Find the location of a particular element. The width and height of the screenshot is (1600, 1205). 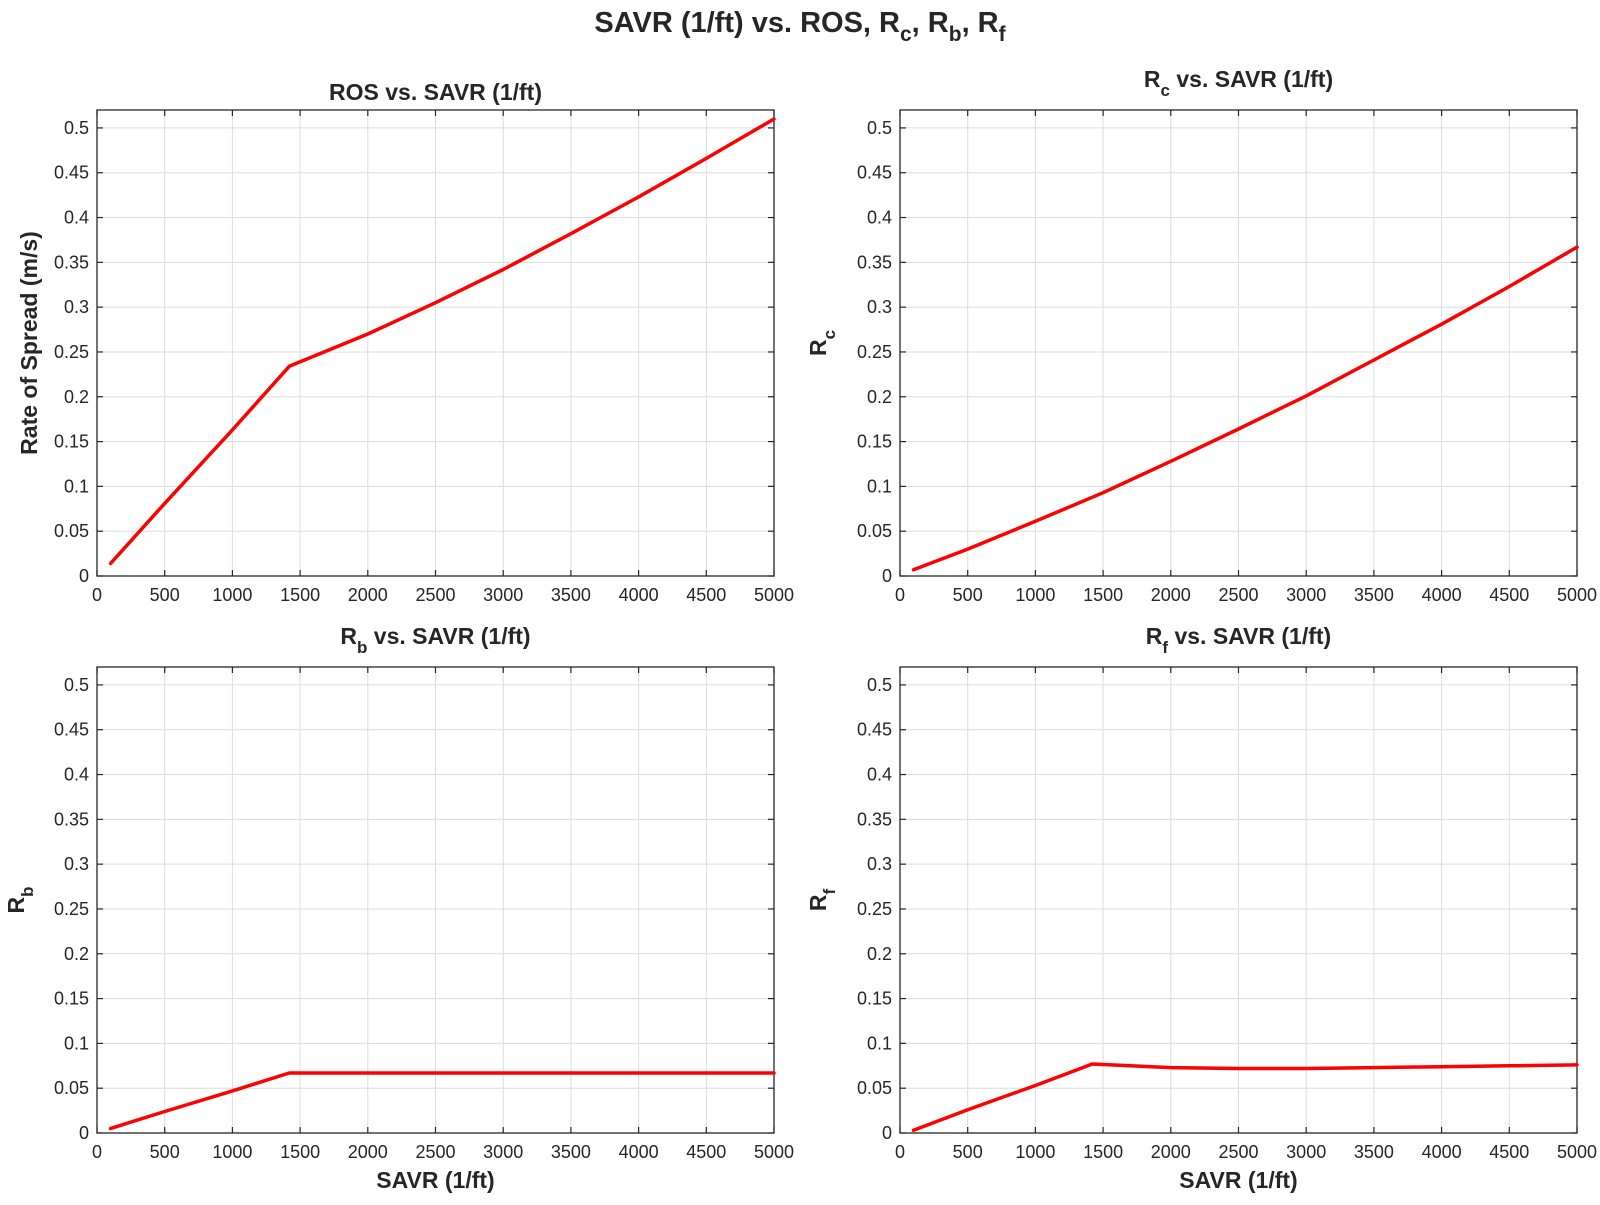

figure-title: SAVR (1/ft) vs. ROS, Rc​, Rb​, Rf​ is located at coordinates (800, 26).